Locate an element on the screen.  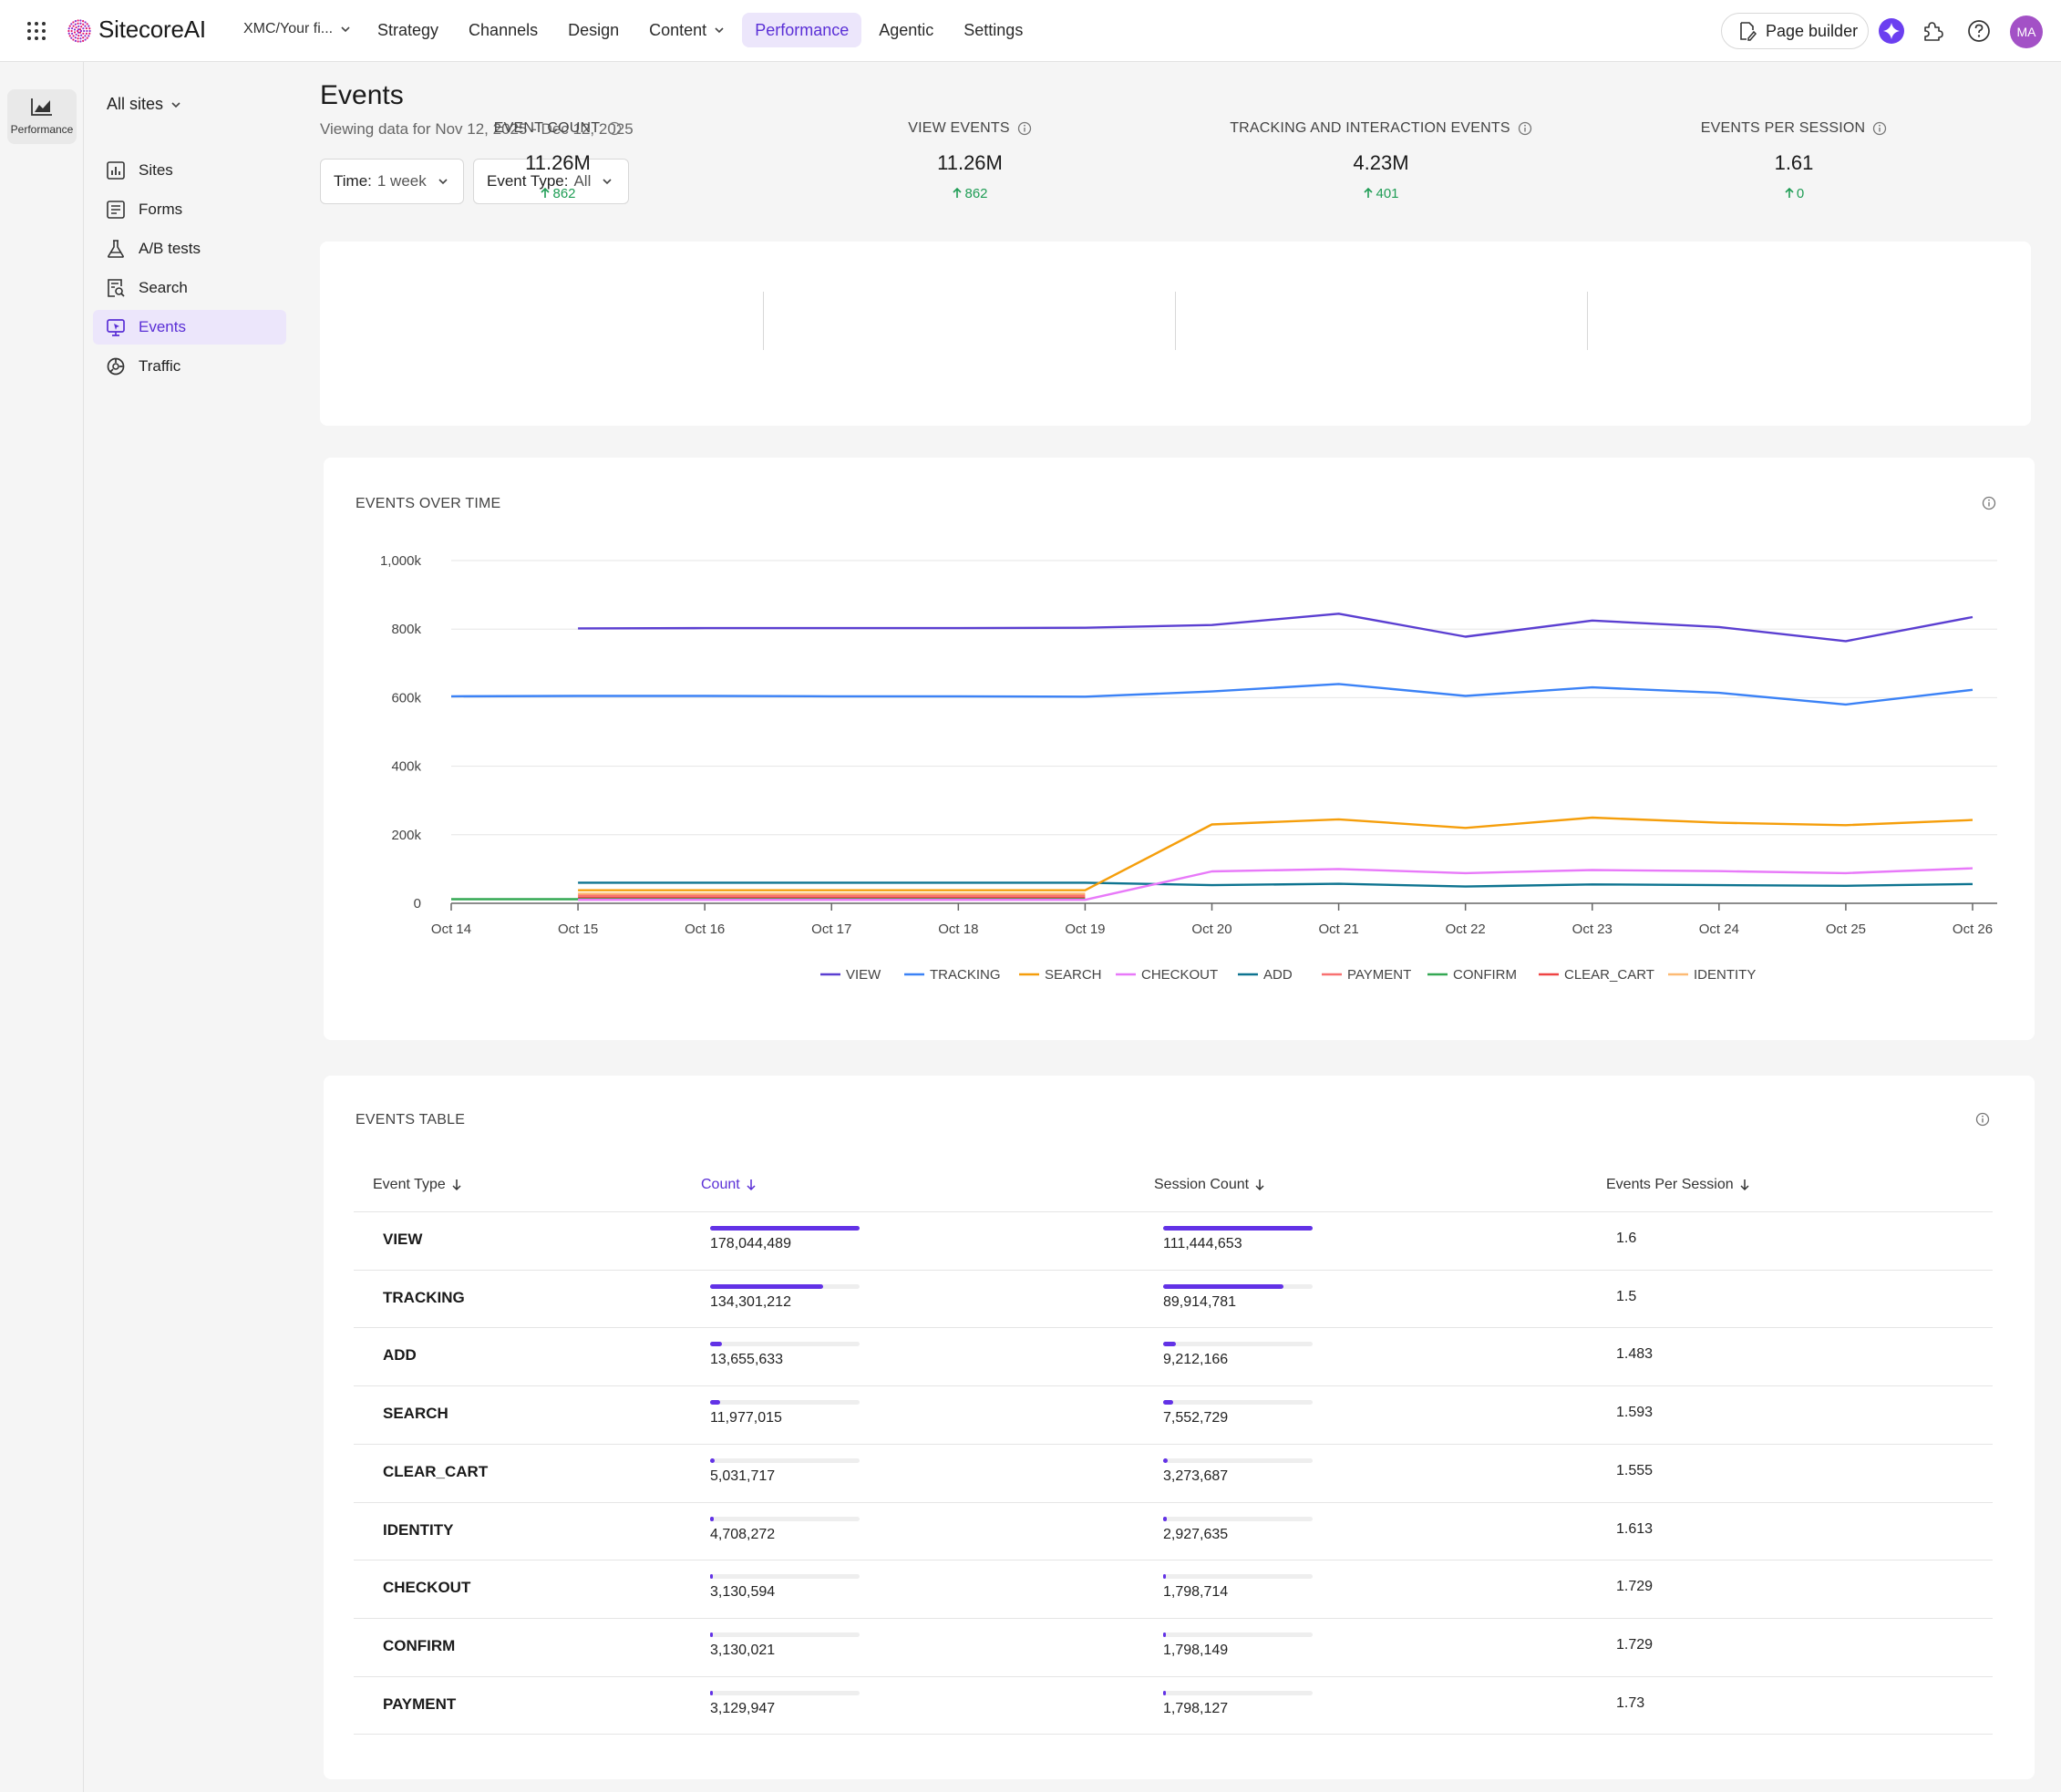
sidebar-item-forms: Forms is located at coordinates (189, 209).